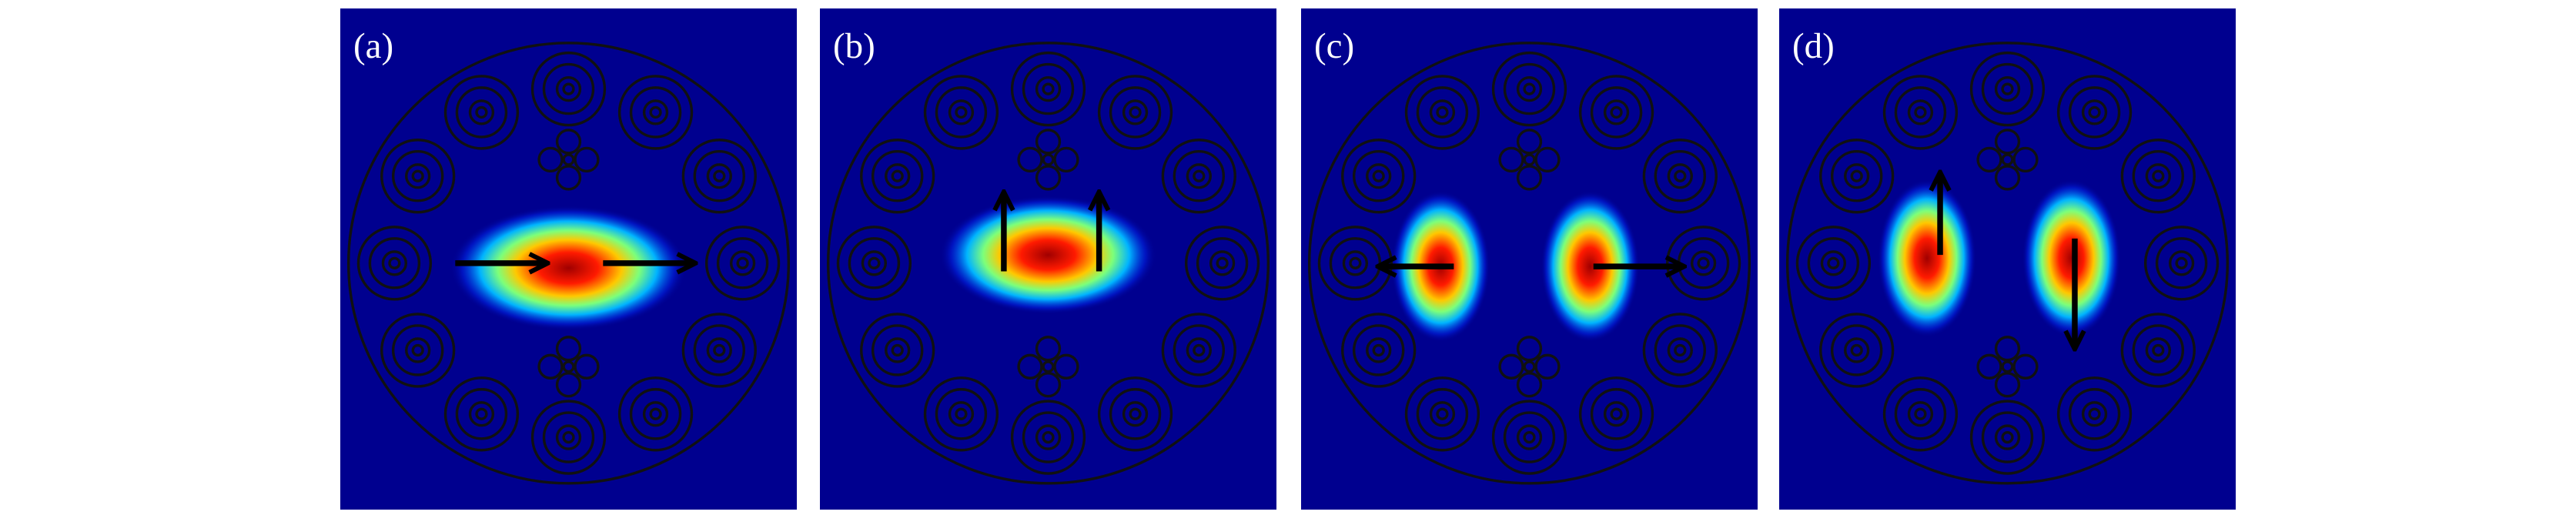 Image resolution: width=2576 pixels, height=515 pixels. Describe the element at coordinates (373, 46) in the screenshot. I see `panel-label: (a)` at that location.